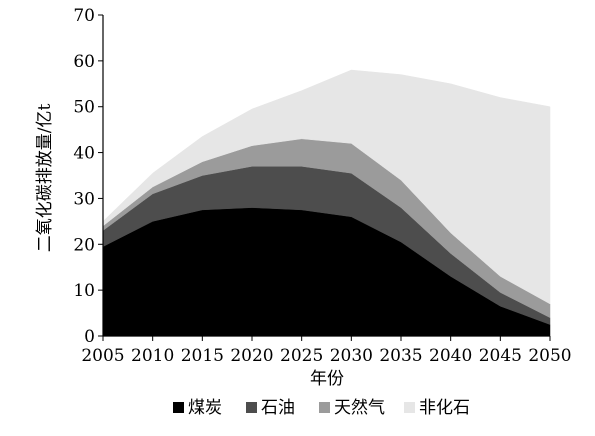  I want to click on y-tick-label: 0, so click(89, 337).